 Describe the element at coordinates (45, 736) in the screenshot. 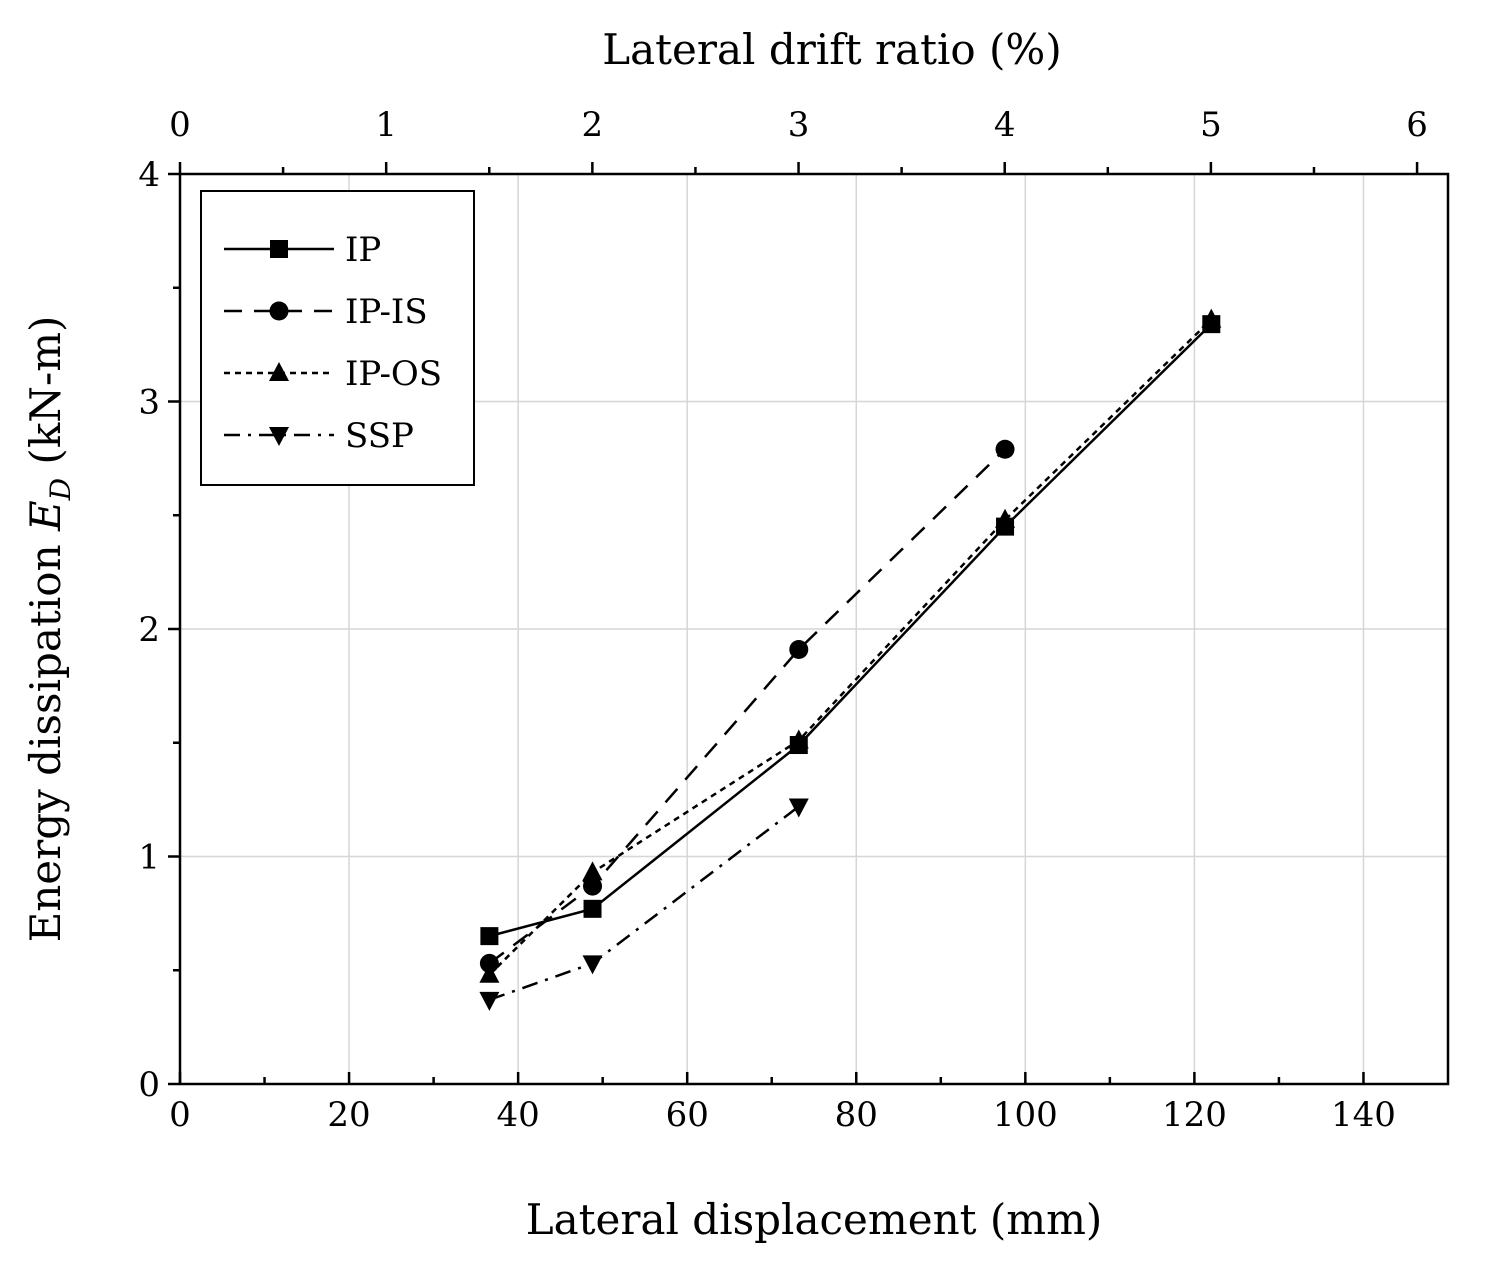

I see `y-axis-title-prefix: Energy dissipation` at that location.